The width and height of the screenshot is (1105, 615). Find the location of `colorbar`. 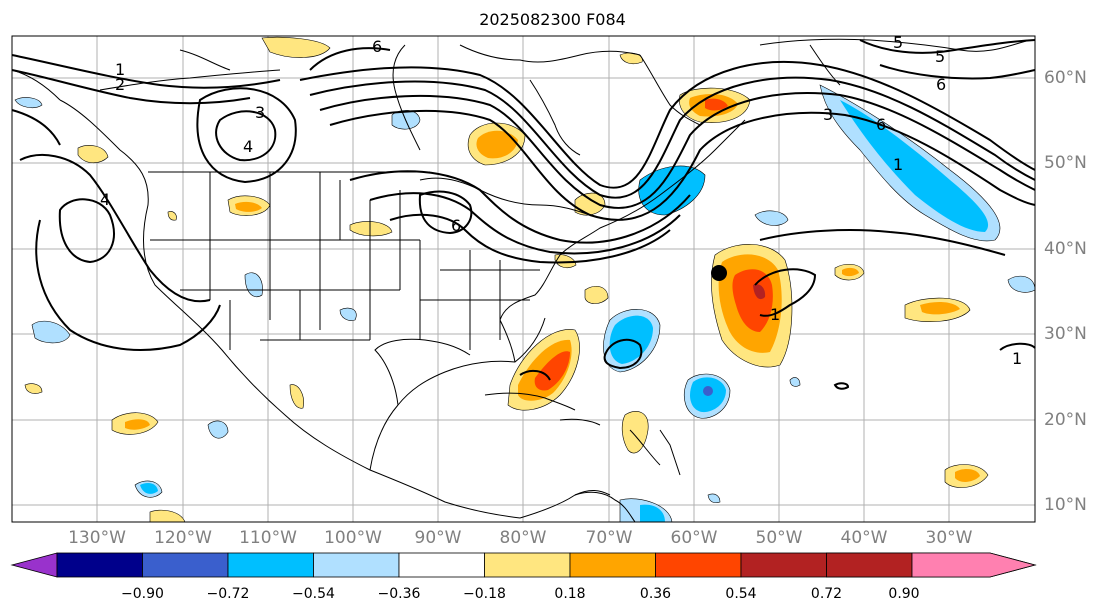

colorbar is located at coordinates (523, 565).